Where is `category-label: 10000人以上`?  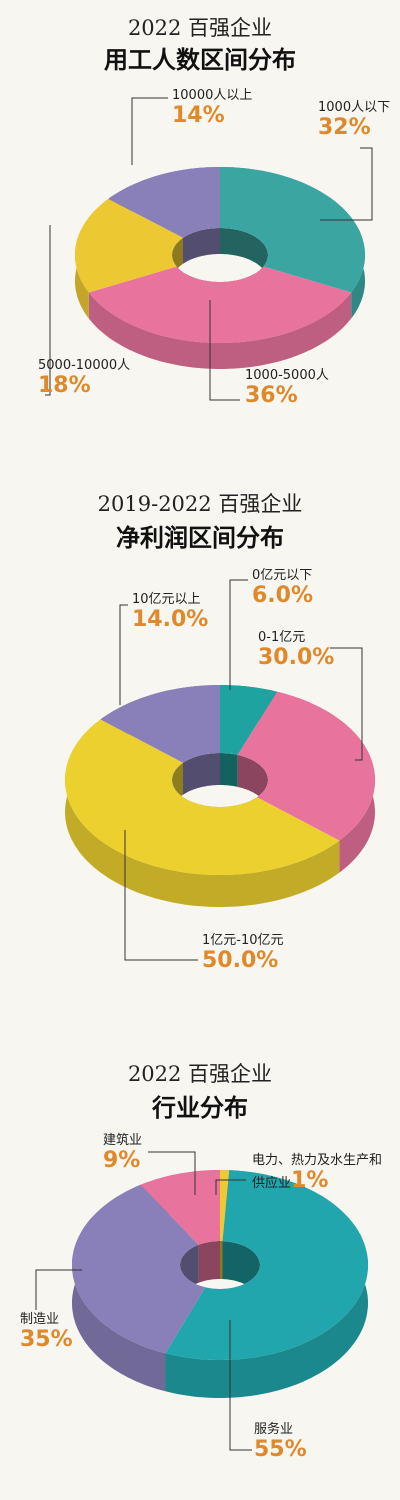
category-label: 10000人以上 is located at coordinates (212, 95).